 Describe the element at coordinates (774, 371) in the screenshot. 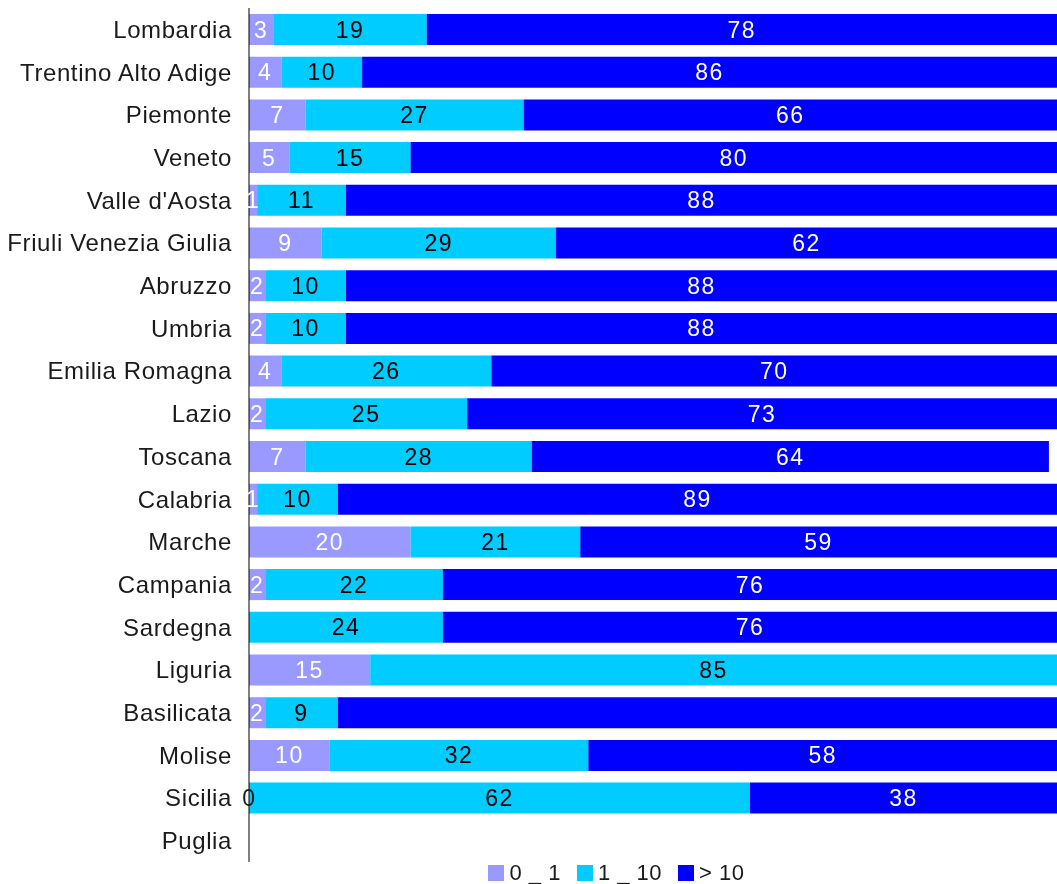

I see `data-label: 70` at that location.